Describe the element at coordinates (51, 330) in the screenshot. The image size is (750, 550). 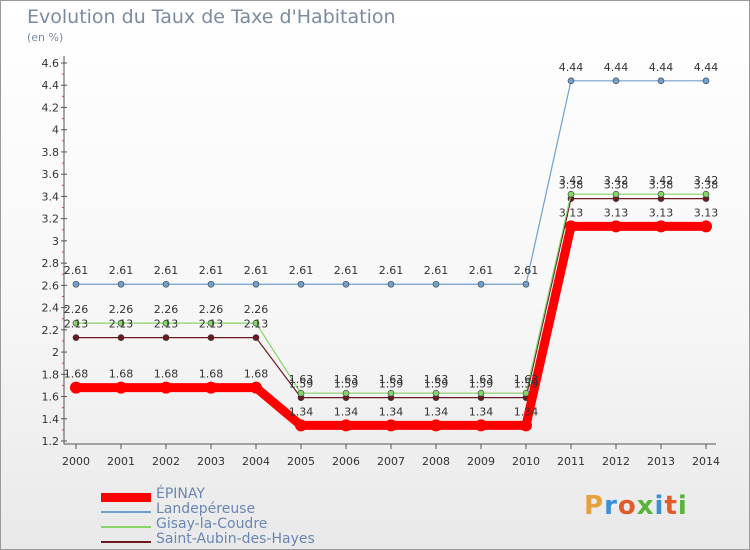
I see `y-tick-label: 2.2` at that location.